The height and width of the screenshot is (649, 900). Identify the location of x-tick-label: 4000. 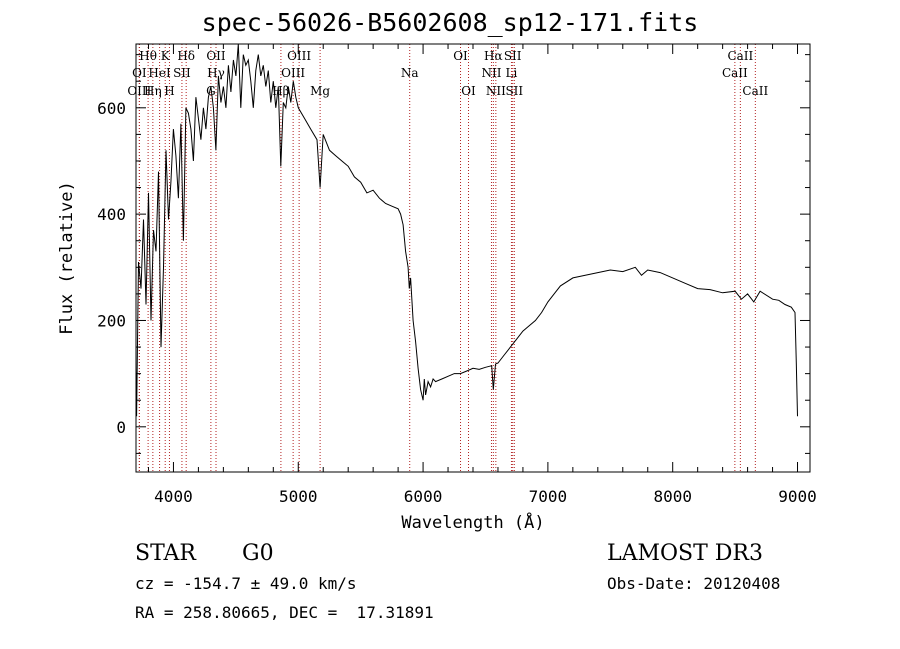
(173, 496).